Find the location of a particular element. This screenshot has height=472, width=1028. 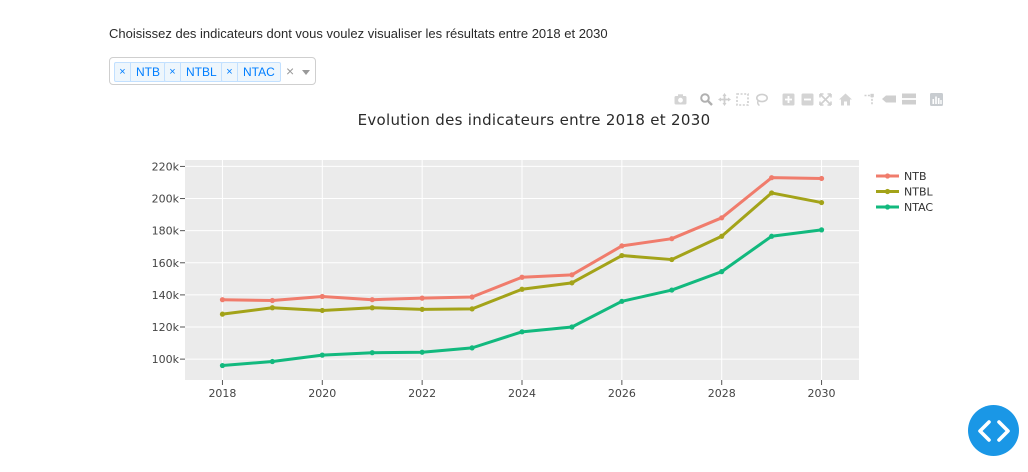

x-tick-label: 2028 is located at coordinates (722, 393).